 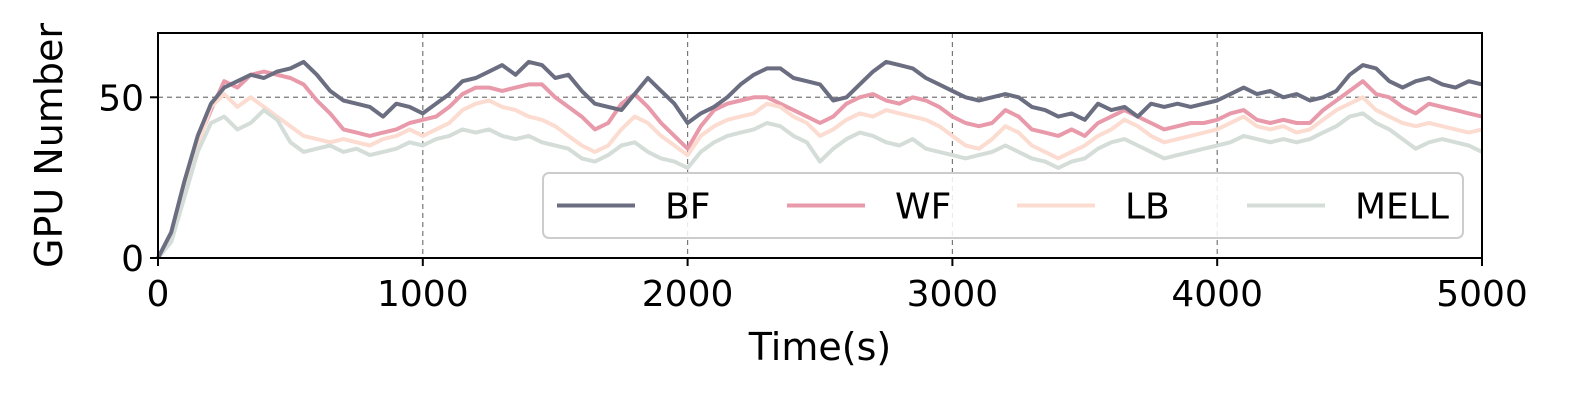 I want to click on x-tick-label: 4000, so click(x=1217, y=294).